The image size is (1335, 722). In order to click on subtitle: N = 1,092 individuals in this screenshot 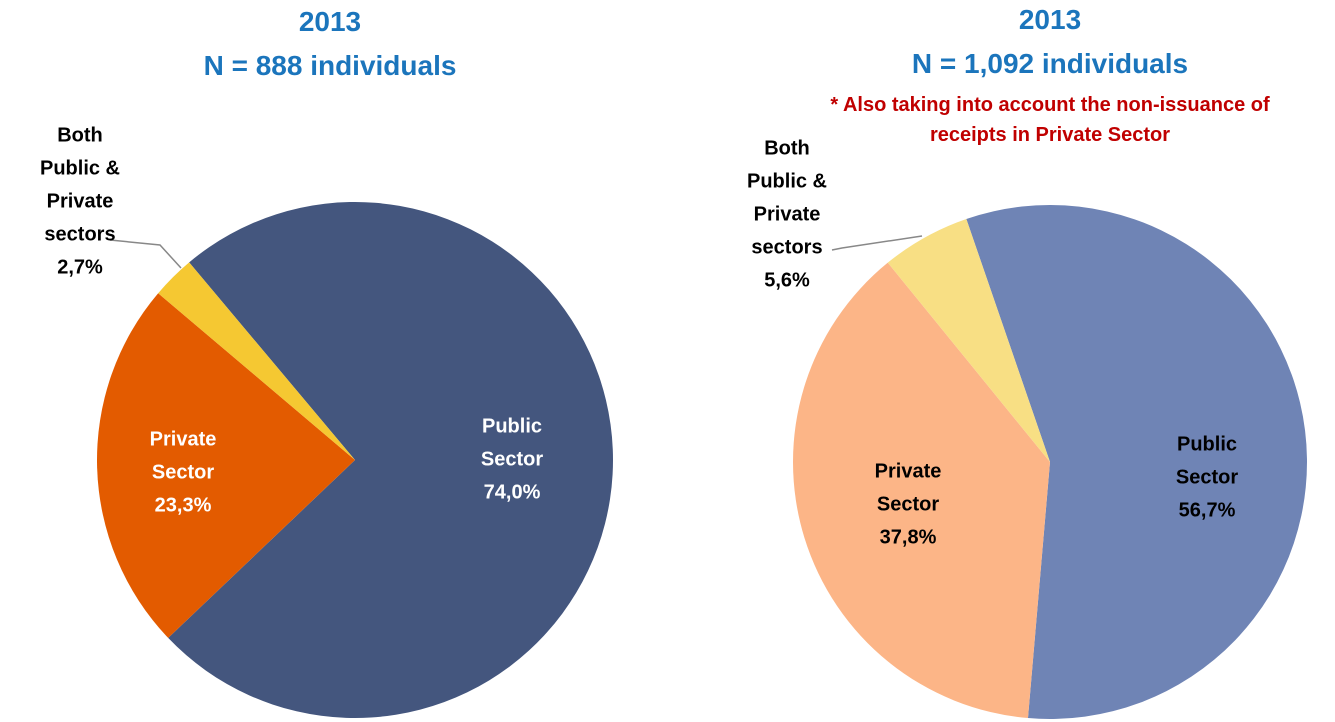, I will do `click(1050, 63)`.